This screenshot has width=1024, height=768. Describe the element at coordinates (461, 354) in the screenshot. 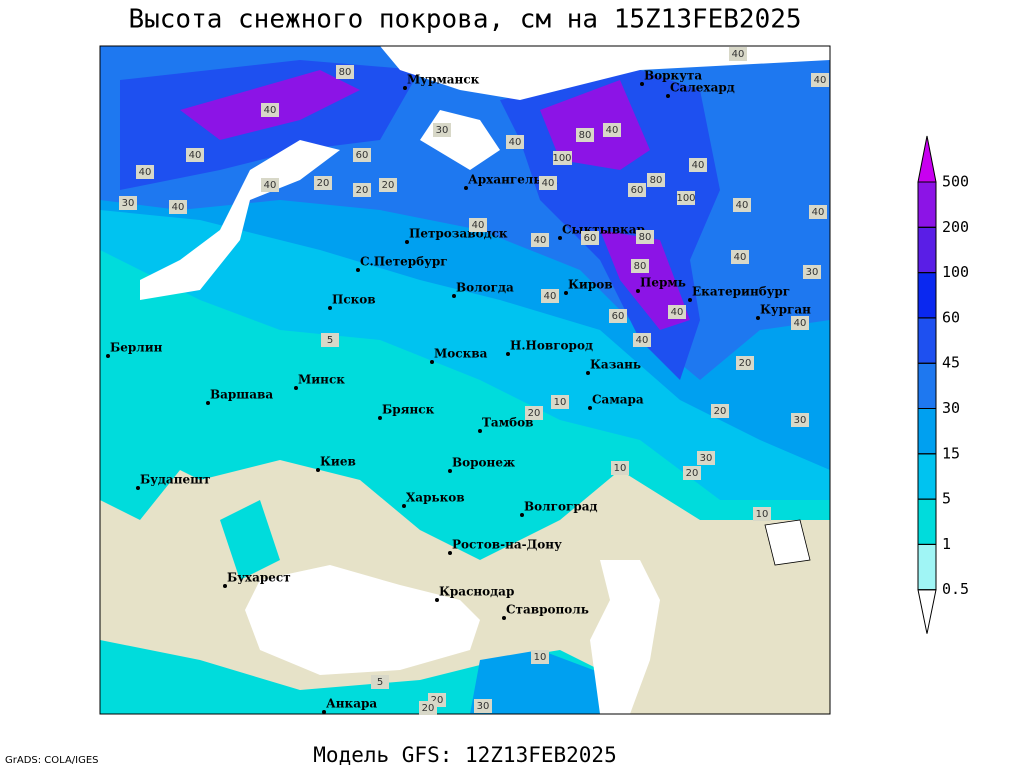

I see `city-label: Москва` at that location.